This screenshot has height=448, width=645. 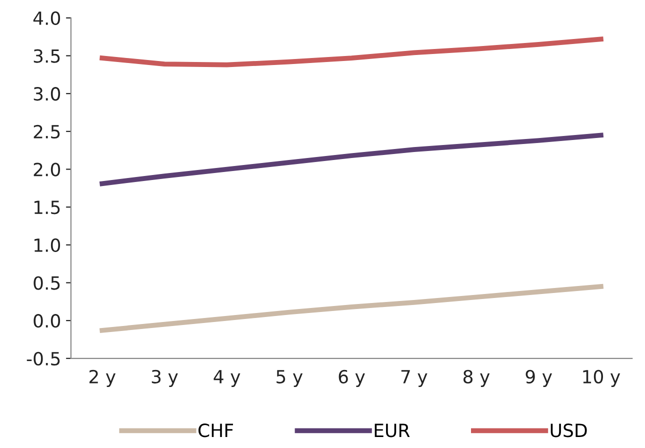 I want to click on x-tick-label: 9 y, so click(x=539, y=378).